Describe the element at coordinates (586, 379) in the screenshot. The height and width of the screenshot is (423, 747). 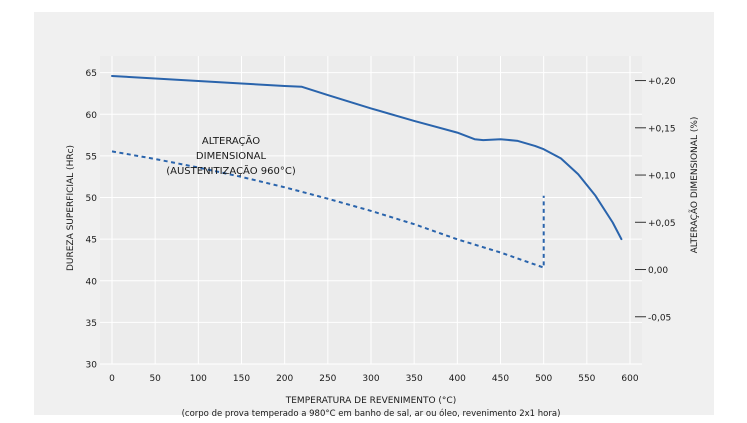
I see `x-tick-label: 550` at that location.